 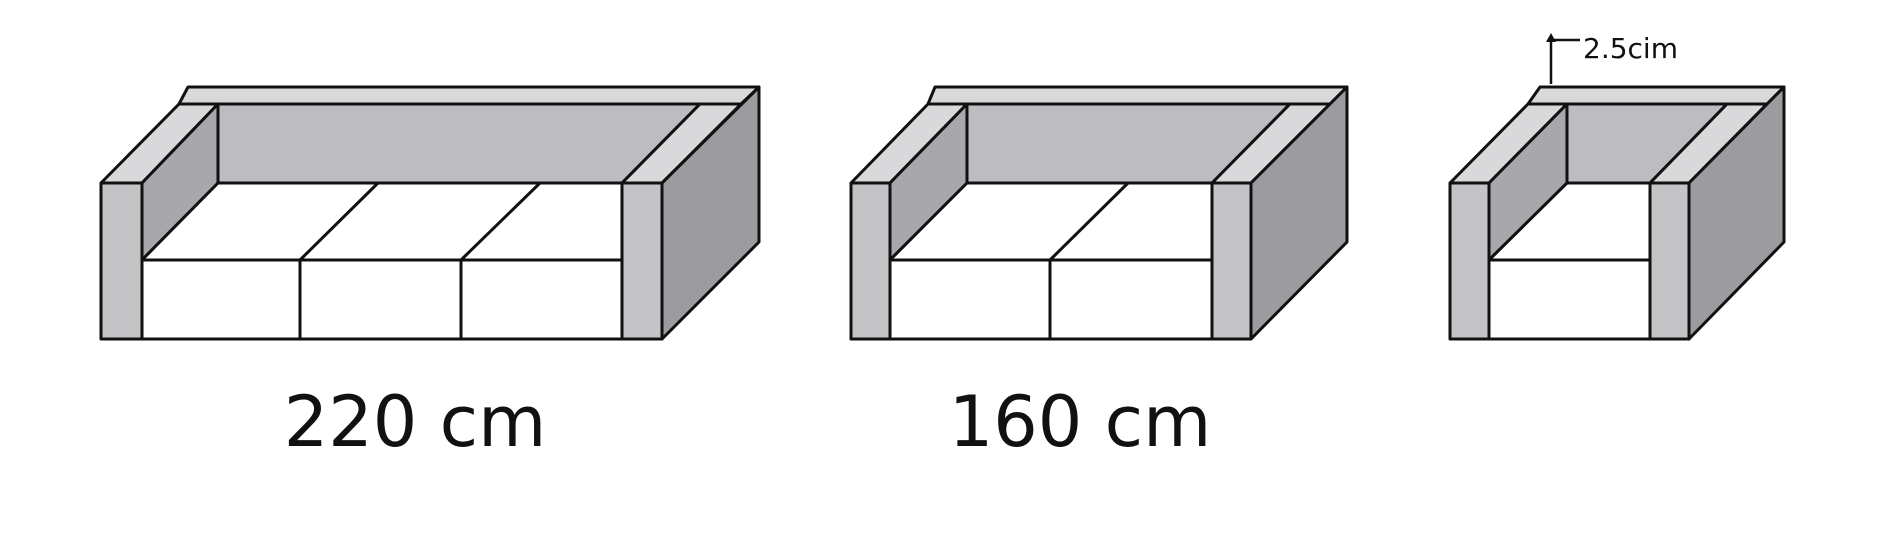 I want to click on sofa-medium-back-top, so click(x=1137, y=95).